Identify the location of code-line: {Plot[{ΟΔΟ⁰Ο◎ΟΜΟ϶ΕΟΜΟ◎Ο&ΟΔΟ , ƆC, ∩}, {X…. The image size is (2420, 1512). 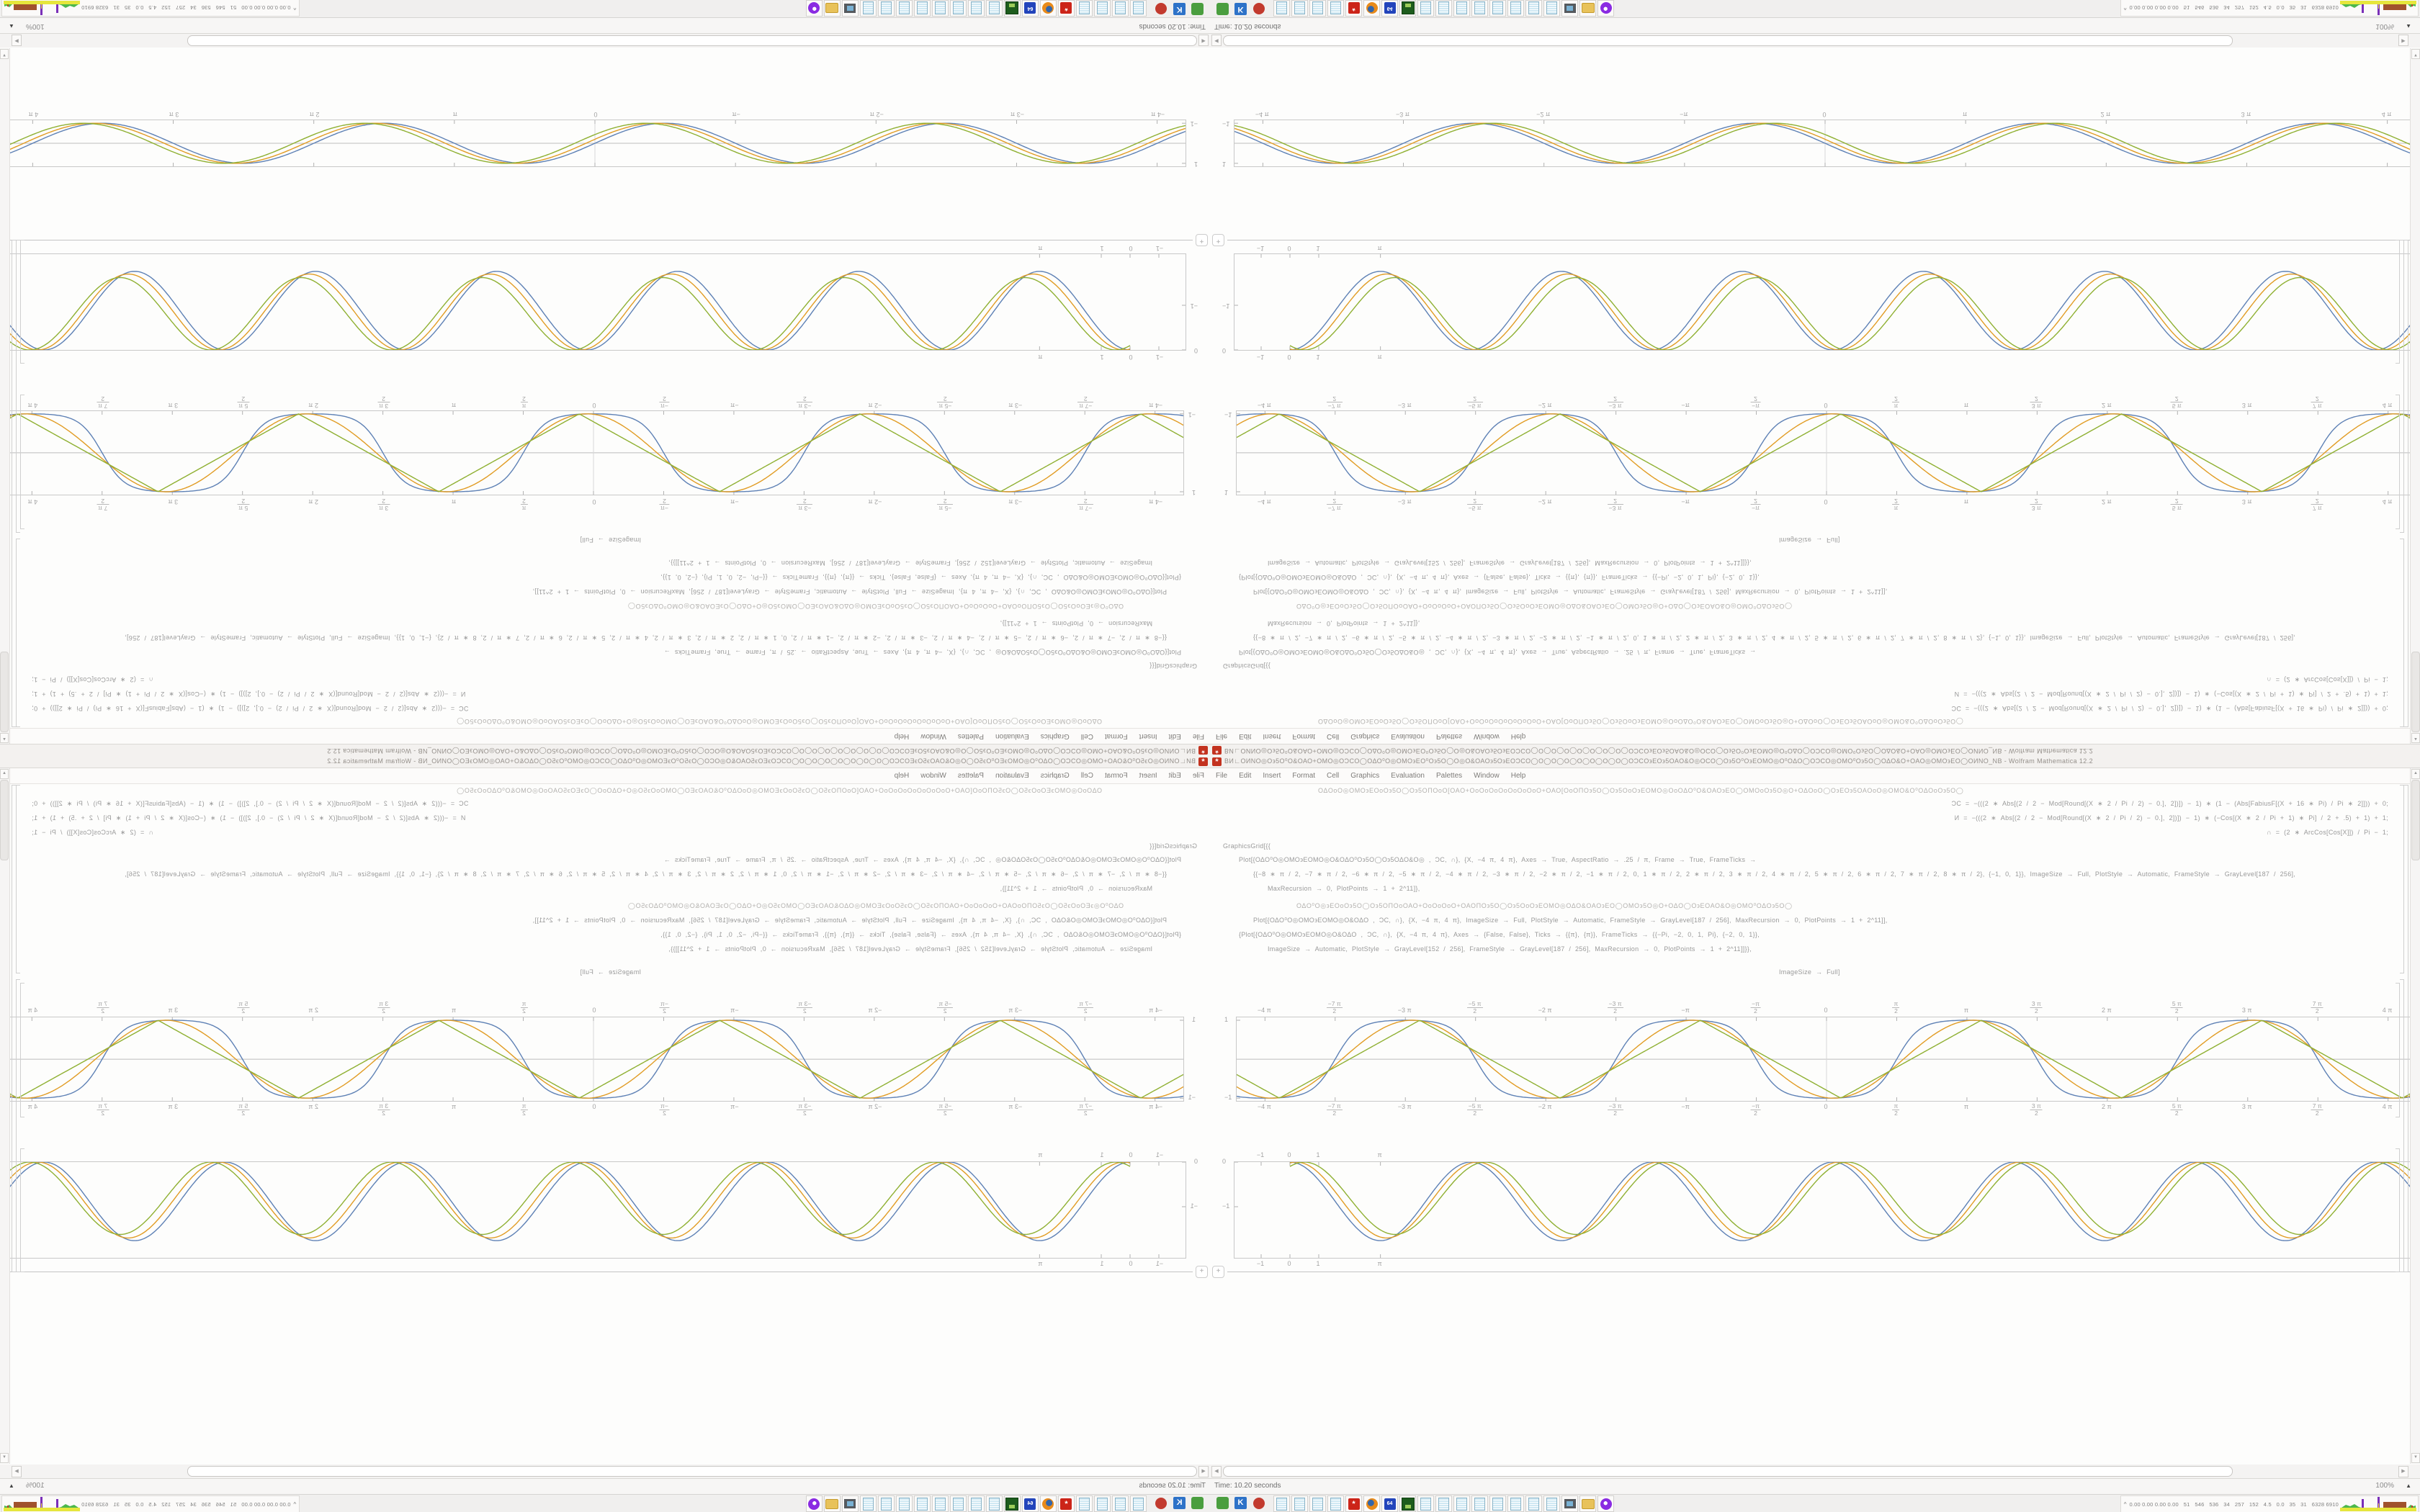
(1499, 577).